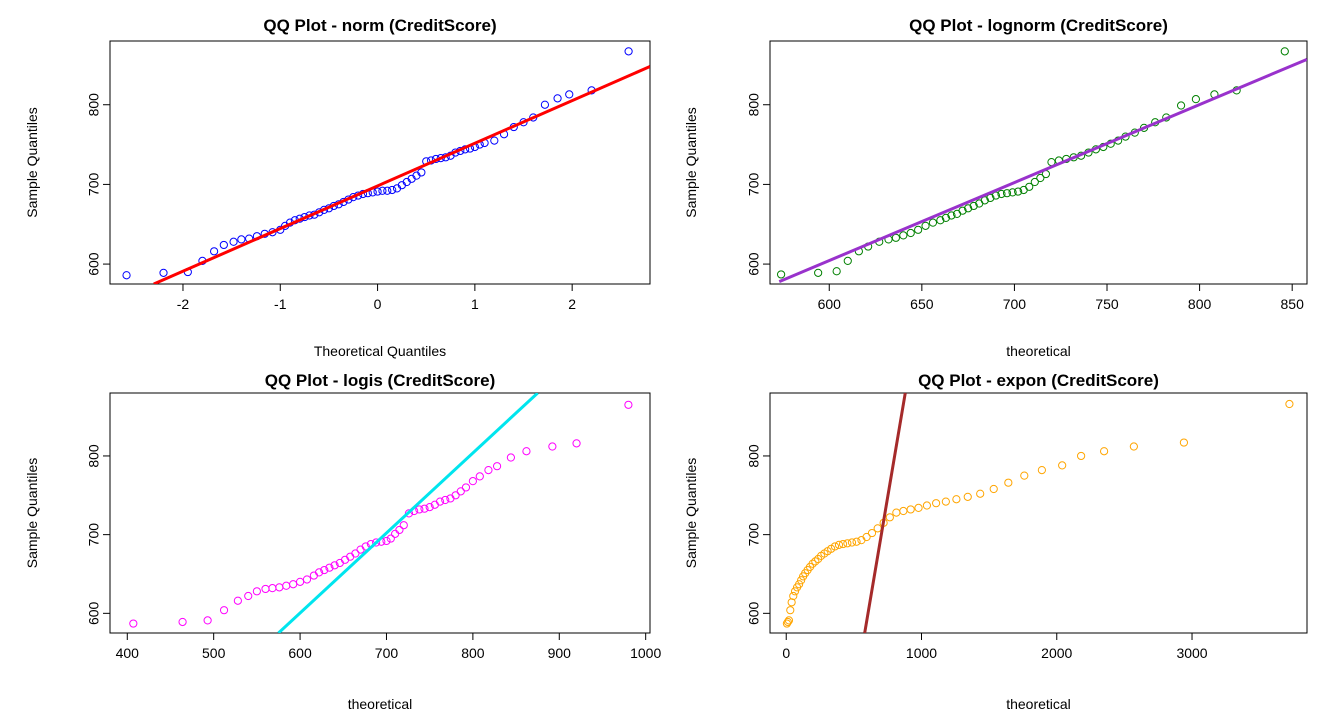  I want to click on x-tick-label: -2, so click(183, 304).